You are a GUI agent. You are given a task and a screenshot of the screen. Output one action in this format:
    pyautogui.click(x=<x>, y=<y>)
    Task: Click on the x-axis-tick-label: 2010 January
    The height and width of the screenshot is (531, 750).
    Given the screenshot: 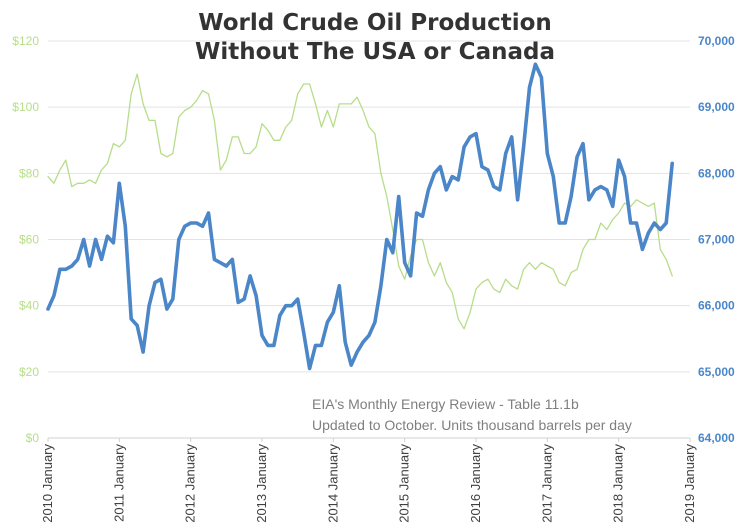 What is the action you would take?
    pyautogui.click(x=47, y=483)
    